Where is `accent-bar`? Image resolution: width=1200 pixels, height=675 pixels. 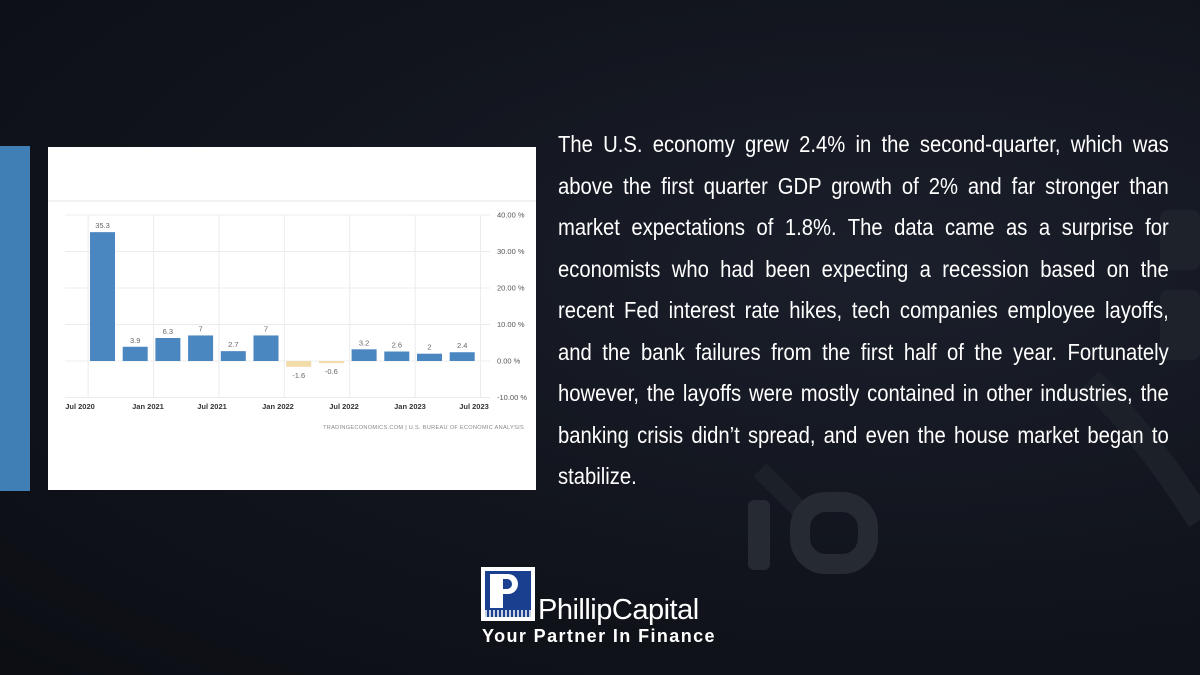 accent-bar is located at coordinates (15, 318).